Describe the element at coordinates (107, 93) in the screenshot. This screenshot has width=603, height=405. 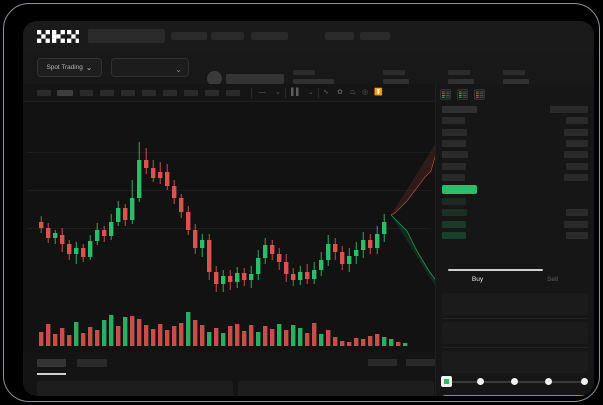
I see `timeframe-30m` at that location.